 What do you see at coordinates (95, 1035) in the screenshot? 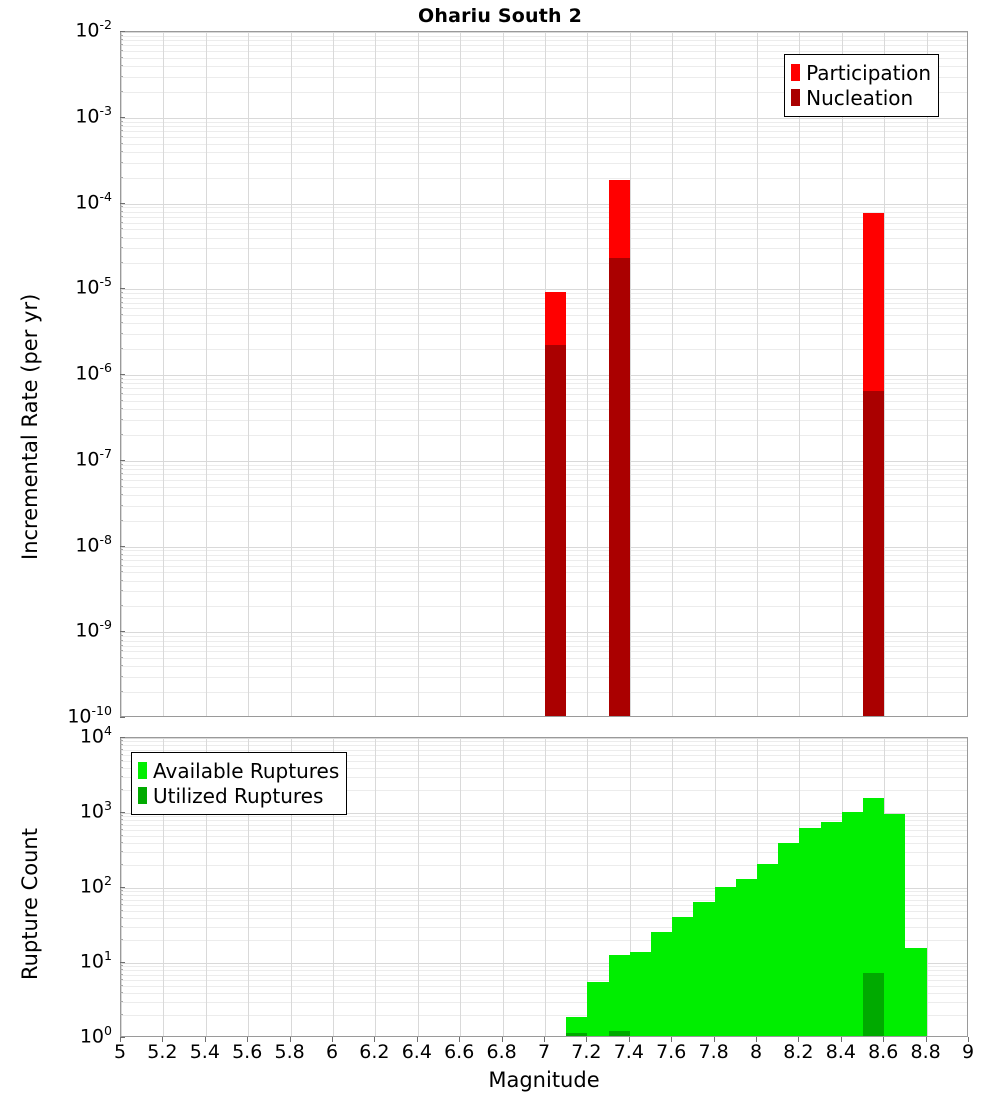
I see `y-axis-tick-label: 10⁰` at bounding box center [95, 1035].